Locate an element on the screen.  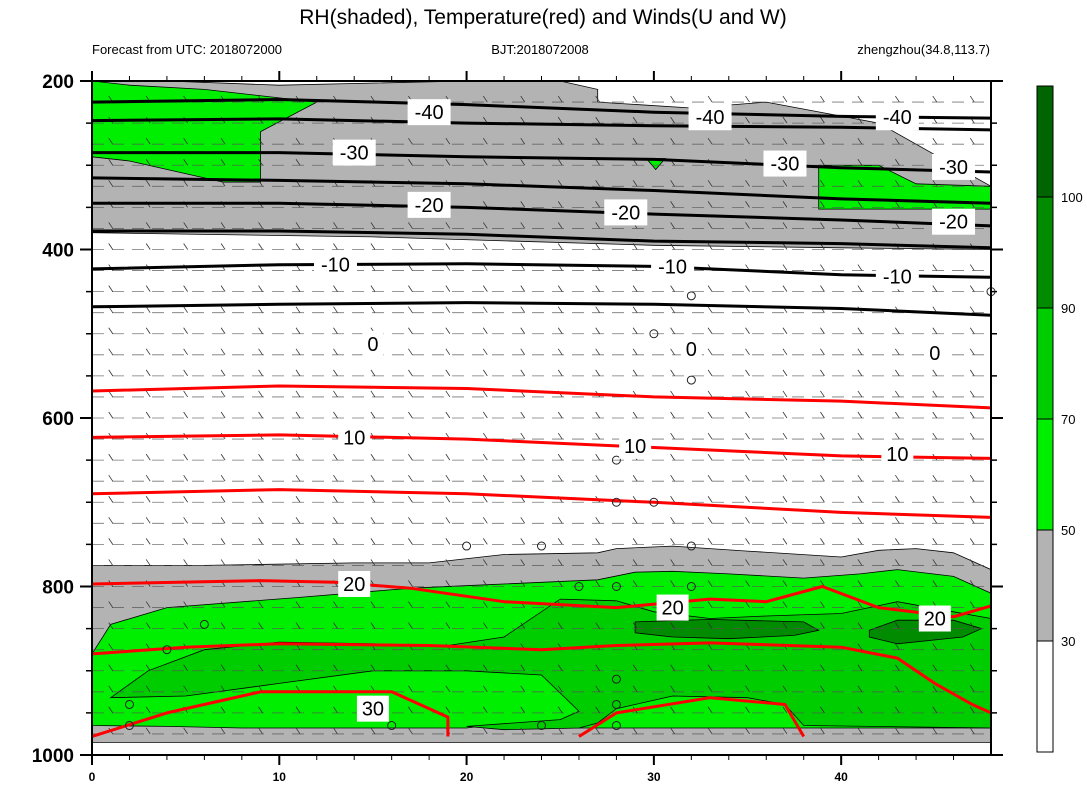
contour-label-10: -10 is located at coordinates (672, 267).